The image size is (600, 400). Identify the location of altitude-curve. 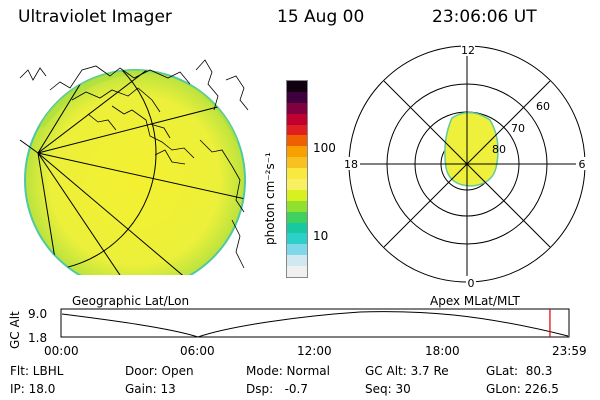
(315, 324).